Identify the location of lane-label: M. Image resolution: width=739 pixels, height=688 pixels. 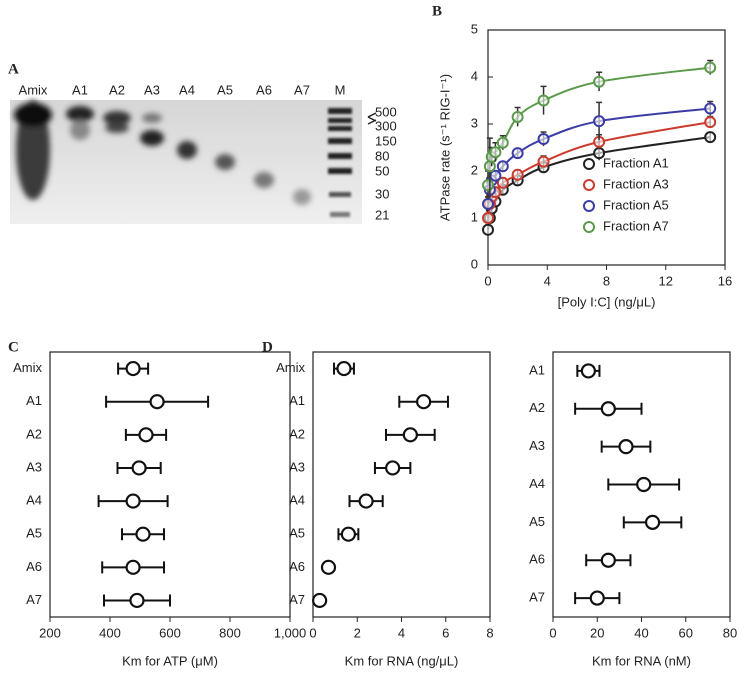
(340, 89).